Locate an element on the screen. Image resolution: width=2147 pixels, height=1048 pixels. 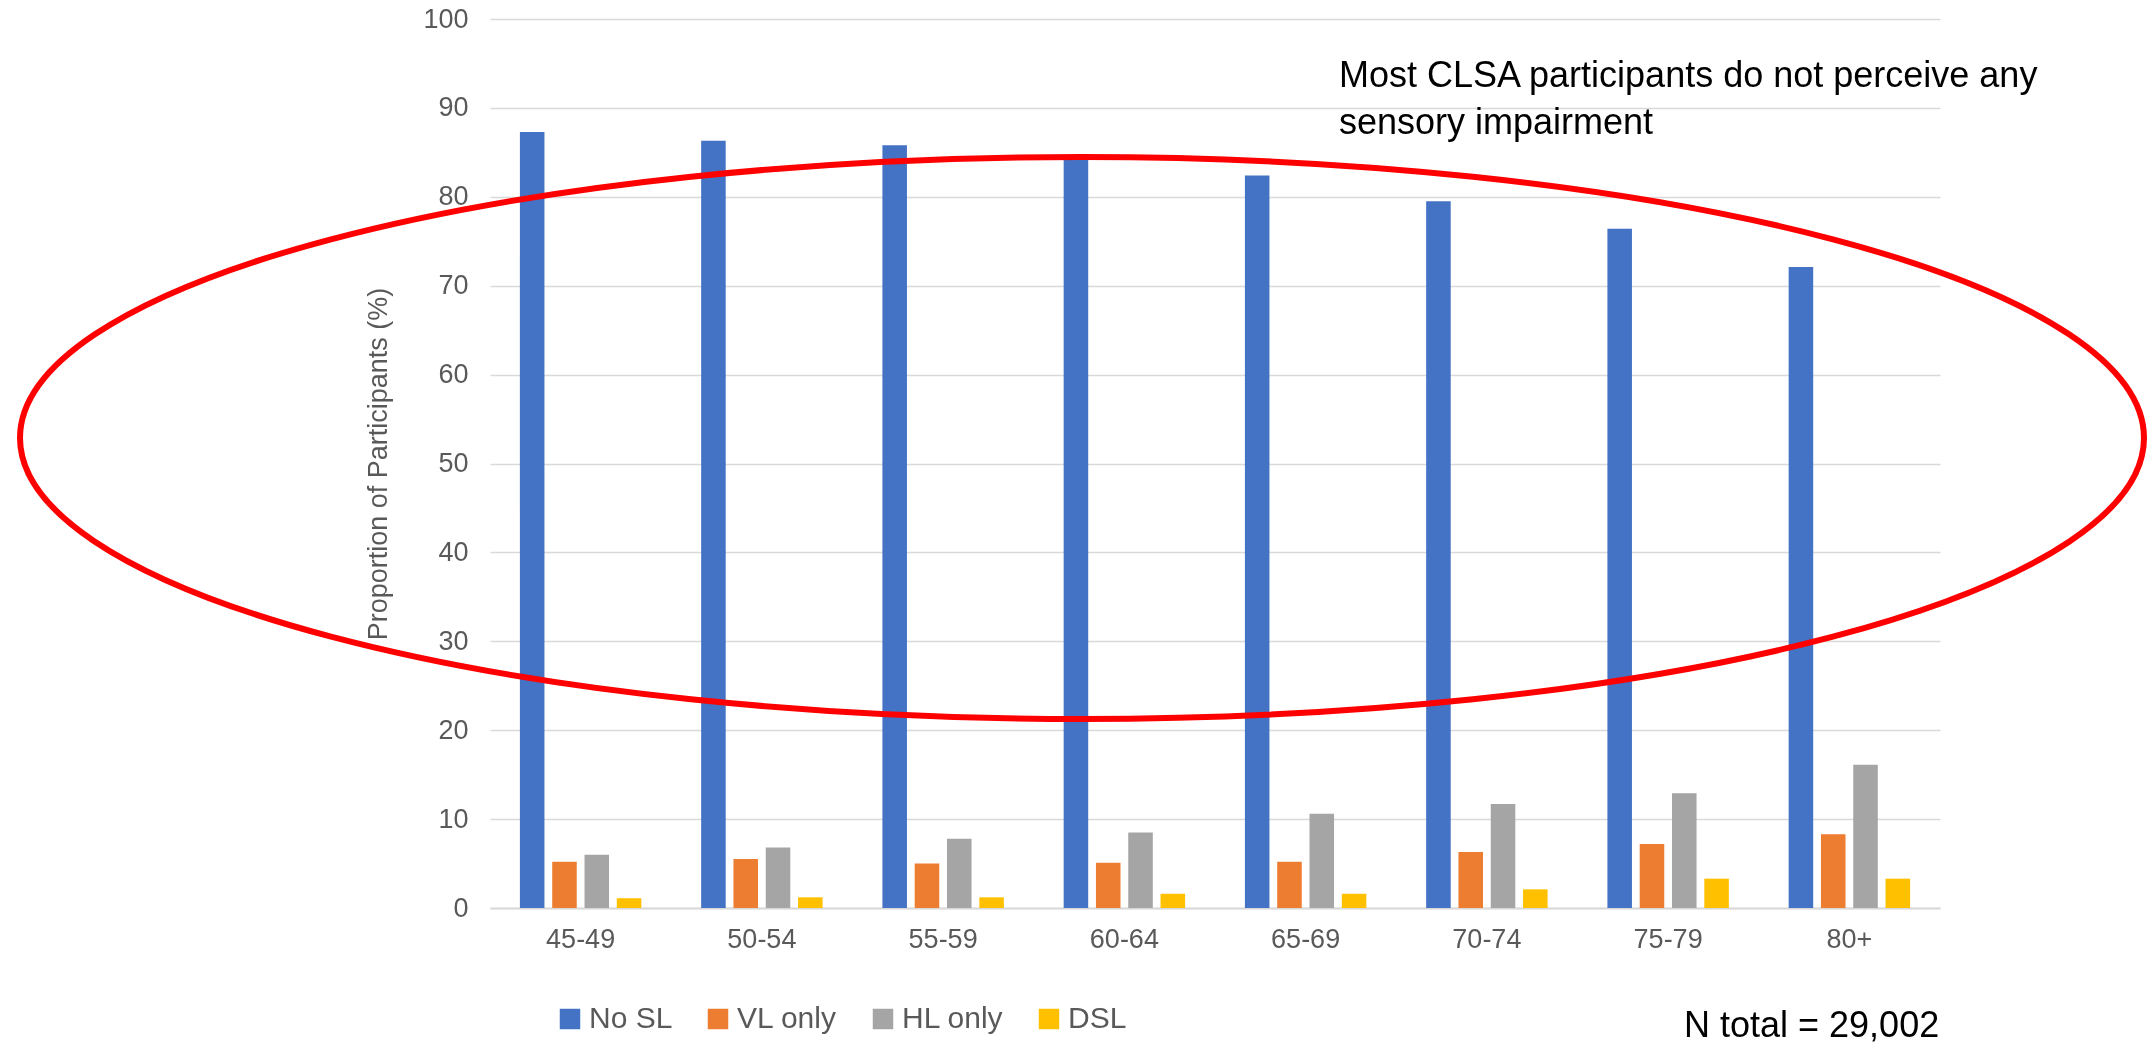
text: N total = 29,002 is located at coordinates (1812, 1025).